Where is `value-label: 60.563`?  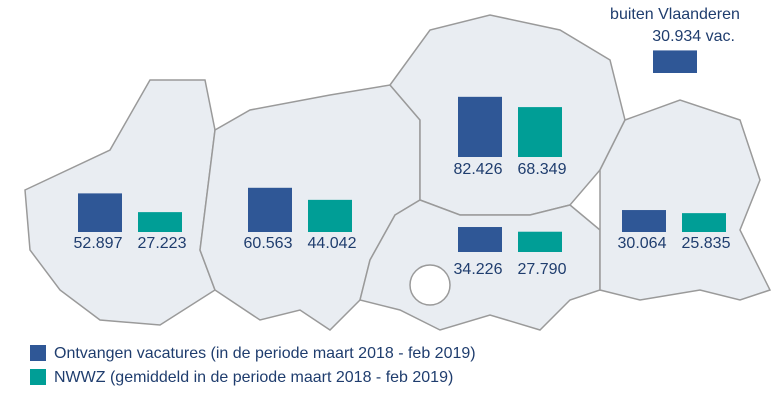
value-label: 60.563 is located at coordinates (268, 243).